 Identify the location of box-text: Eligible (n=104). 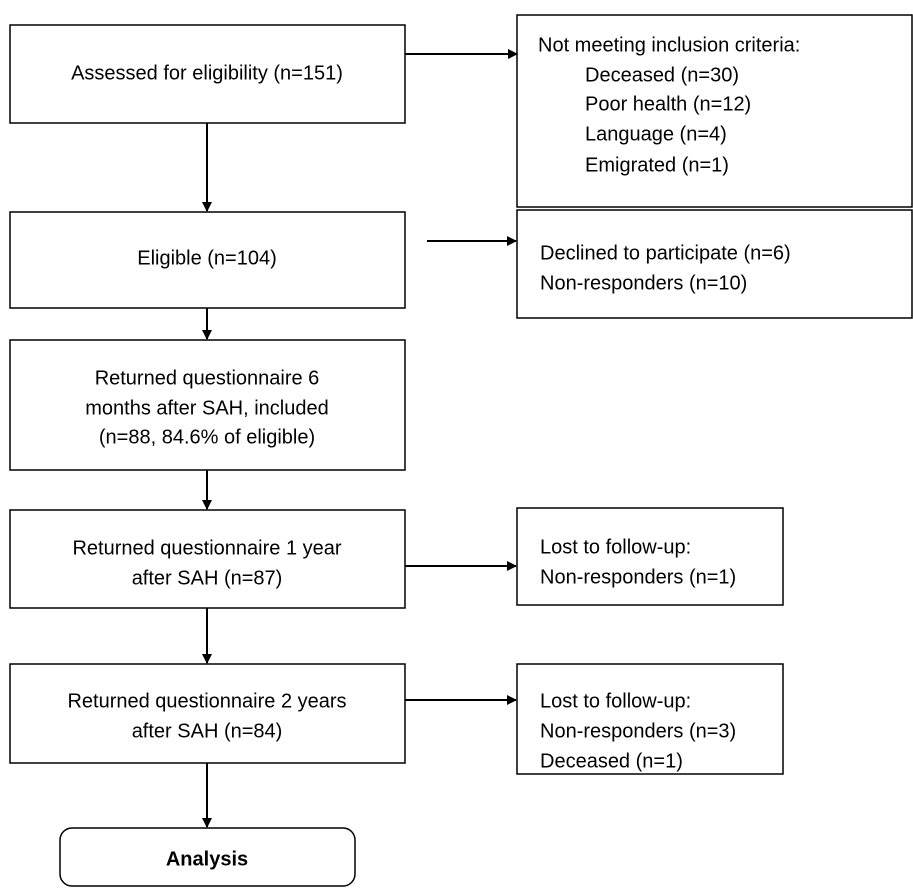
(207, 258).